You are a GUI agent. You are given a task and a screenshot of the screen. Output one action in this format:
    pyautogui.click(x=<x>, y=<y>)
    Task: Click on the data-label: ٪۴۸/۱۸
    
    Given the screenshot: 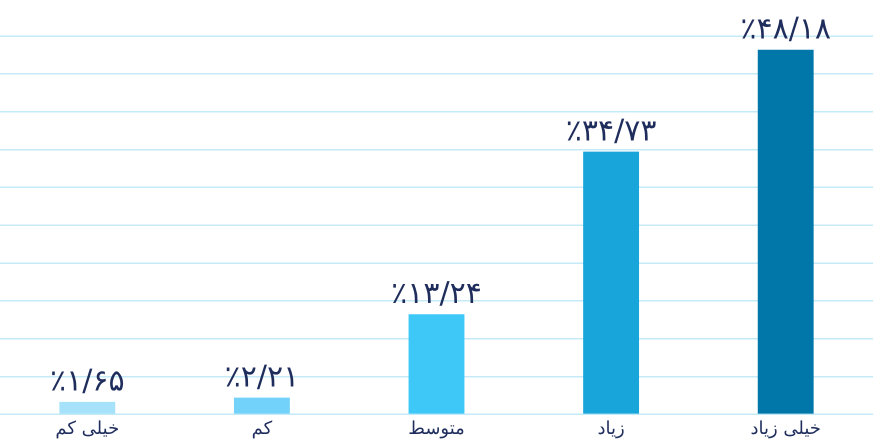 What is the action you would take?
    pyautogui.click(x=786, y=29)
    